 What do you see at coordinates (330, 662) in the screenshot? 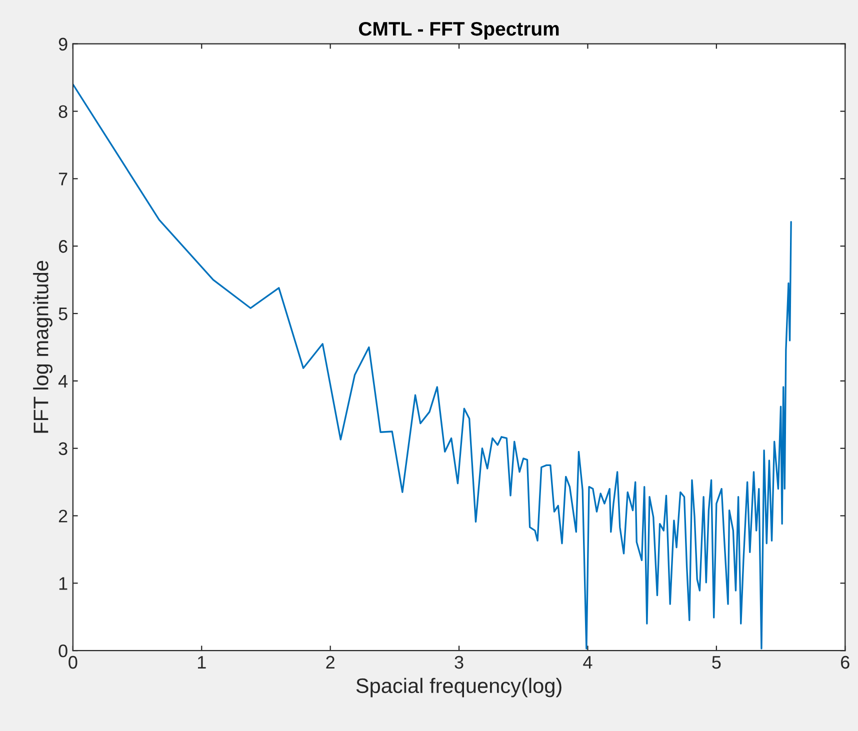
I see `x-tick-label: 2` at bounding box center [330, 662].